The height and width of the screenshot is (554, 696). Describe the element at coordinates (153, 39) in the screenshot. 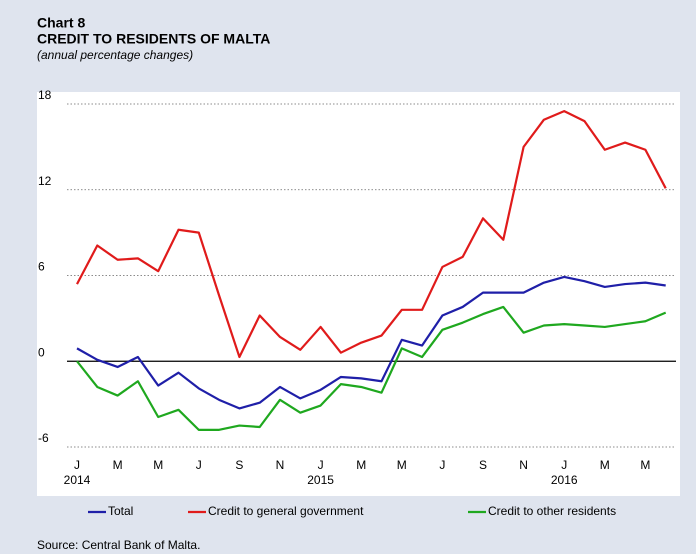

I see `chart-subtitle: CREDIT TO RESIDENTS OF MALTA` at that location.